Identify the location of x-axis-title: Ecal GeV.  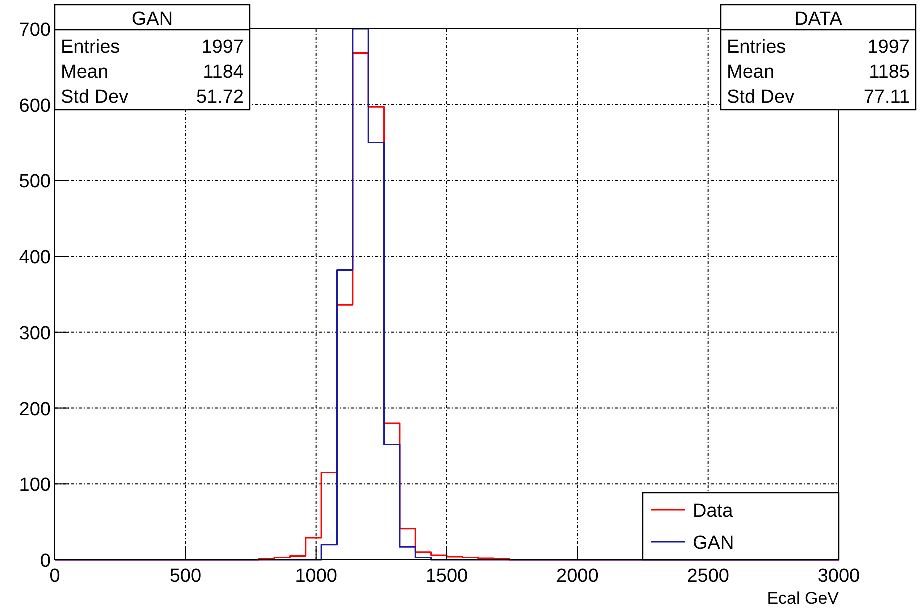
(803, 598).